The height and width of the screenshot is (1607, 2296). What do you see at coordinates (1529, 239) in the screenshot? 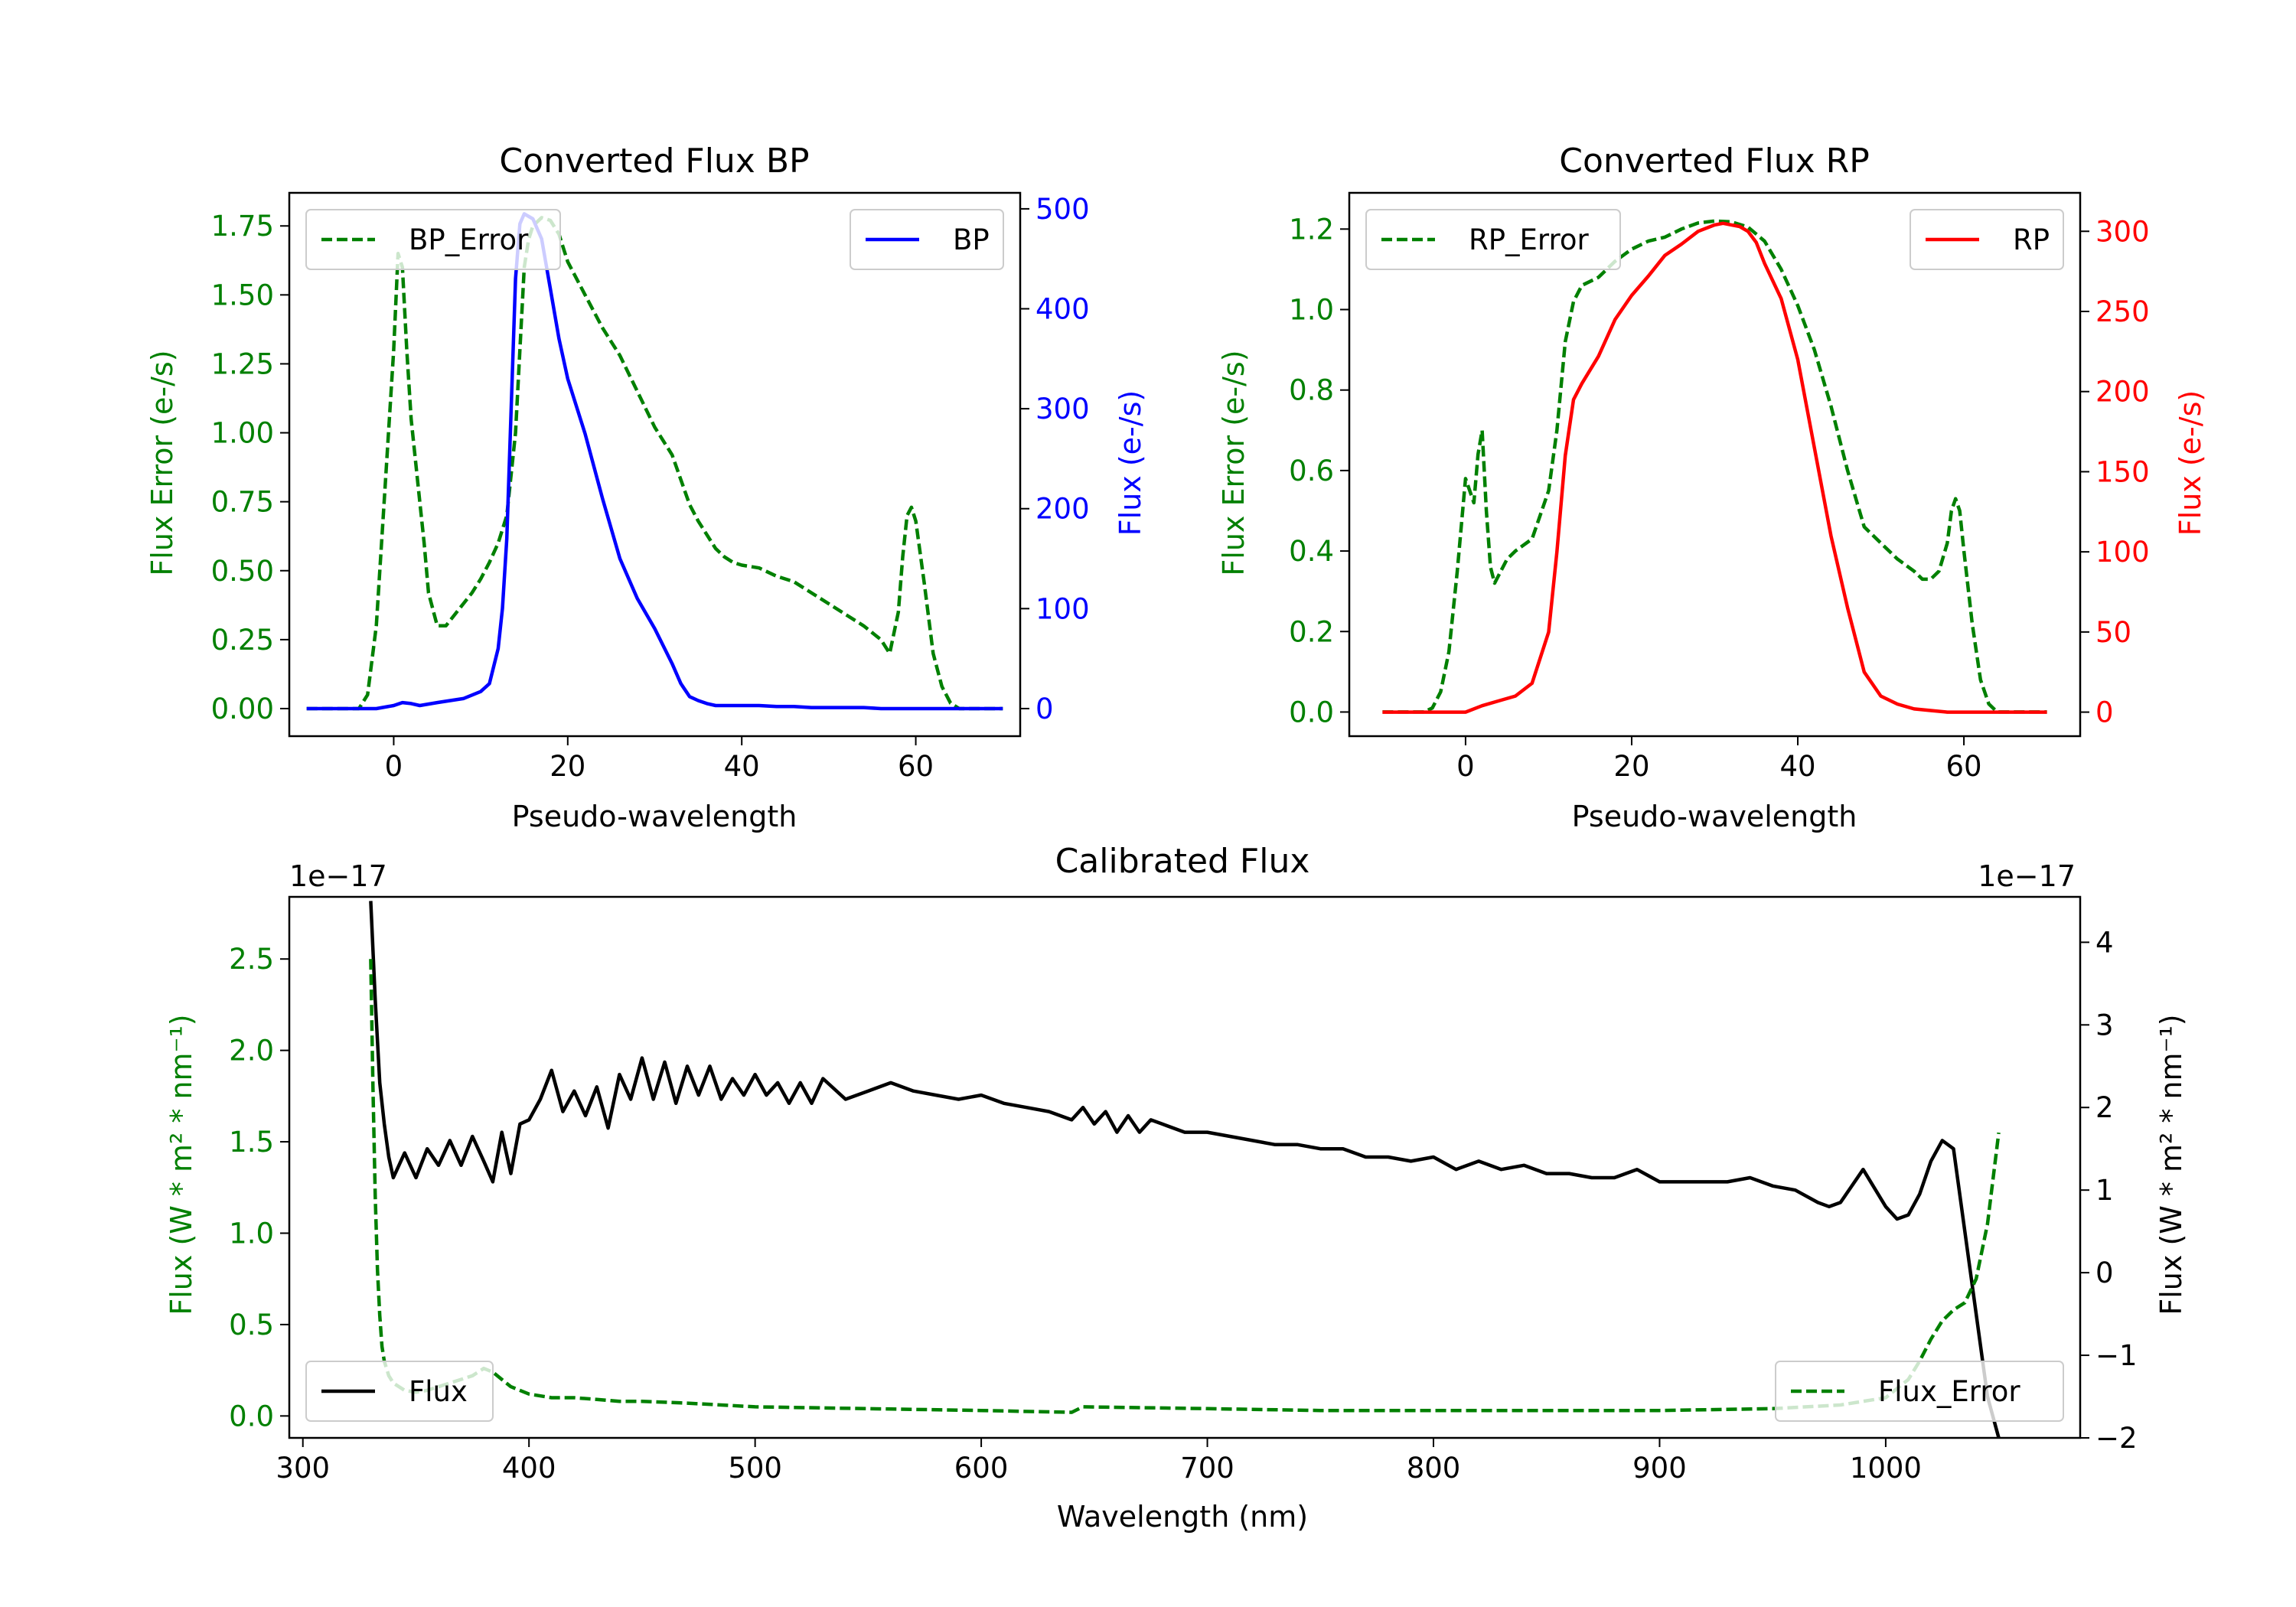
I see `svg-text: RP_Error` at bounding box center [1529, 239].